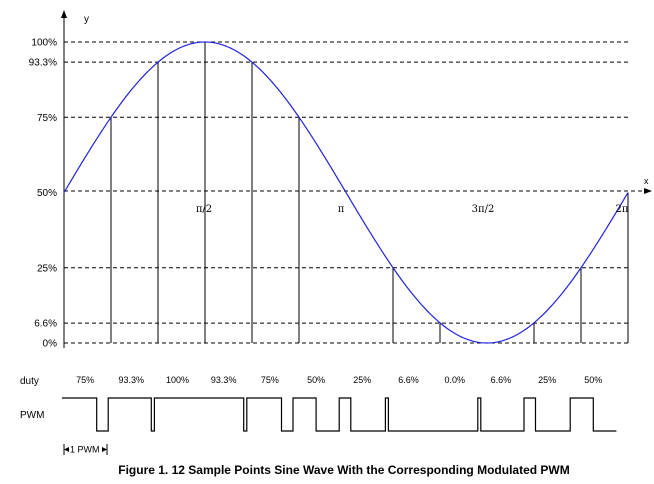  Describe the element at coordinates (204, 209) in the screenshot. I see `x-tick-label: π/2` at that location.